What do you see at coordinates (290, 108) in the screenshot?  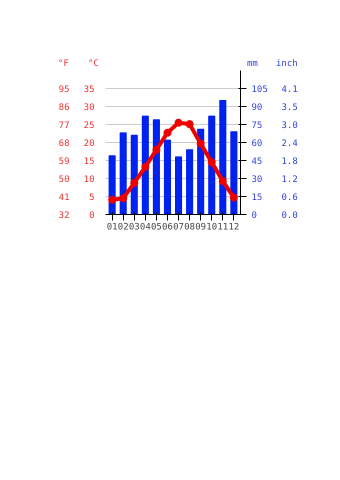 I see `text: 3.5` at bounding box center [290, 108].